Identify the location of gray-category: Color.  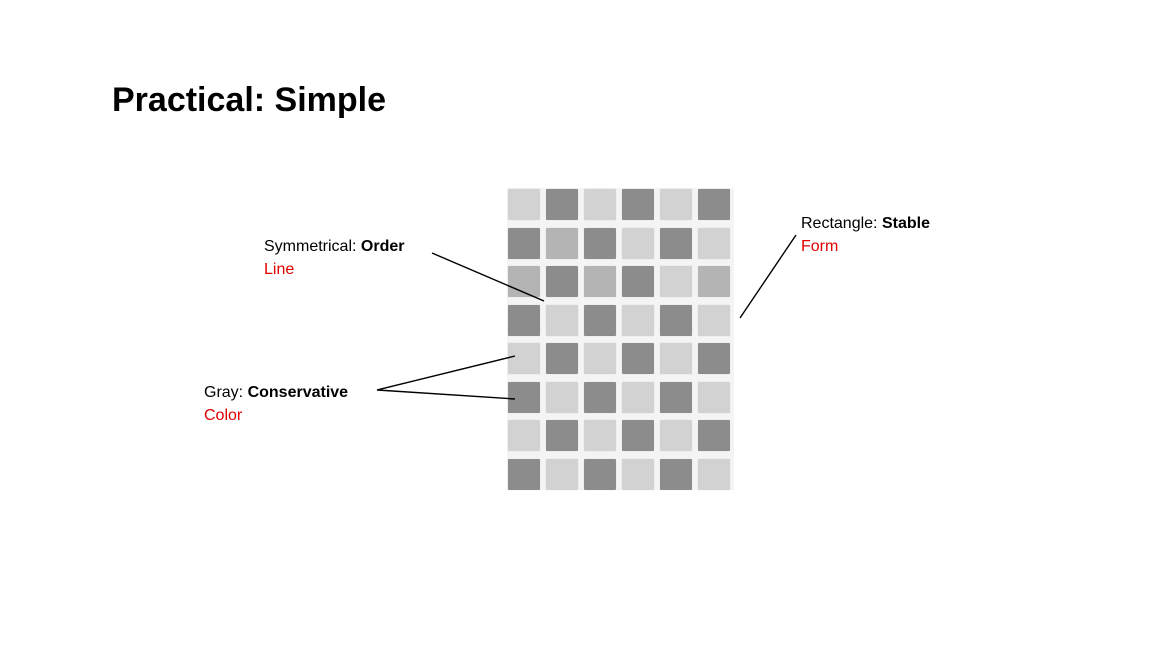
(223, 415).